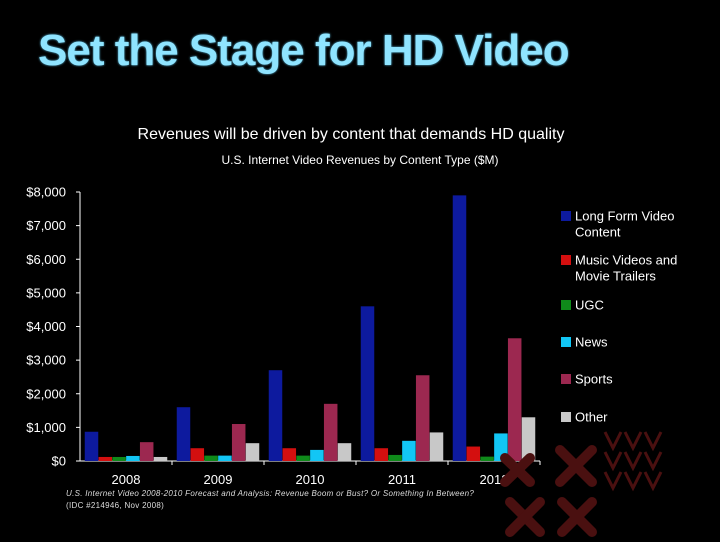  I want to click on bar-sports-2010, so click(330, 432).